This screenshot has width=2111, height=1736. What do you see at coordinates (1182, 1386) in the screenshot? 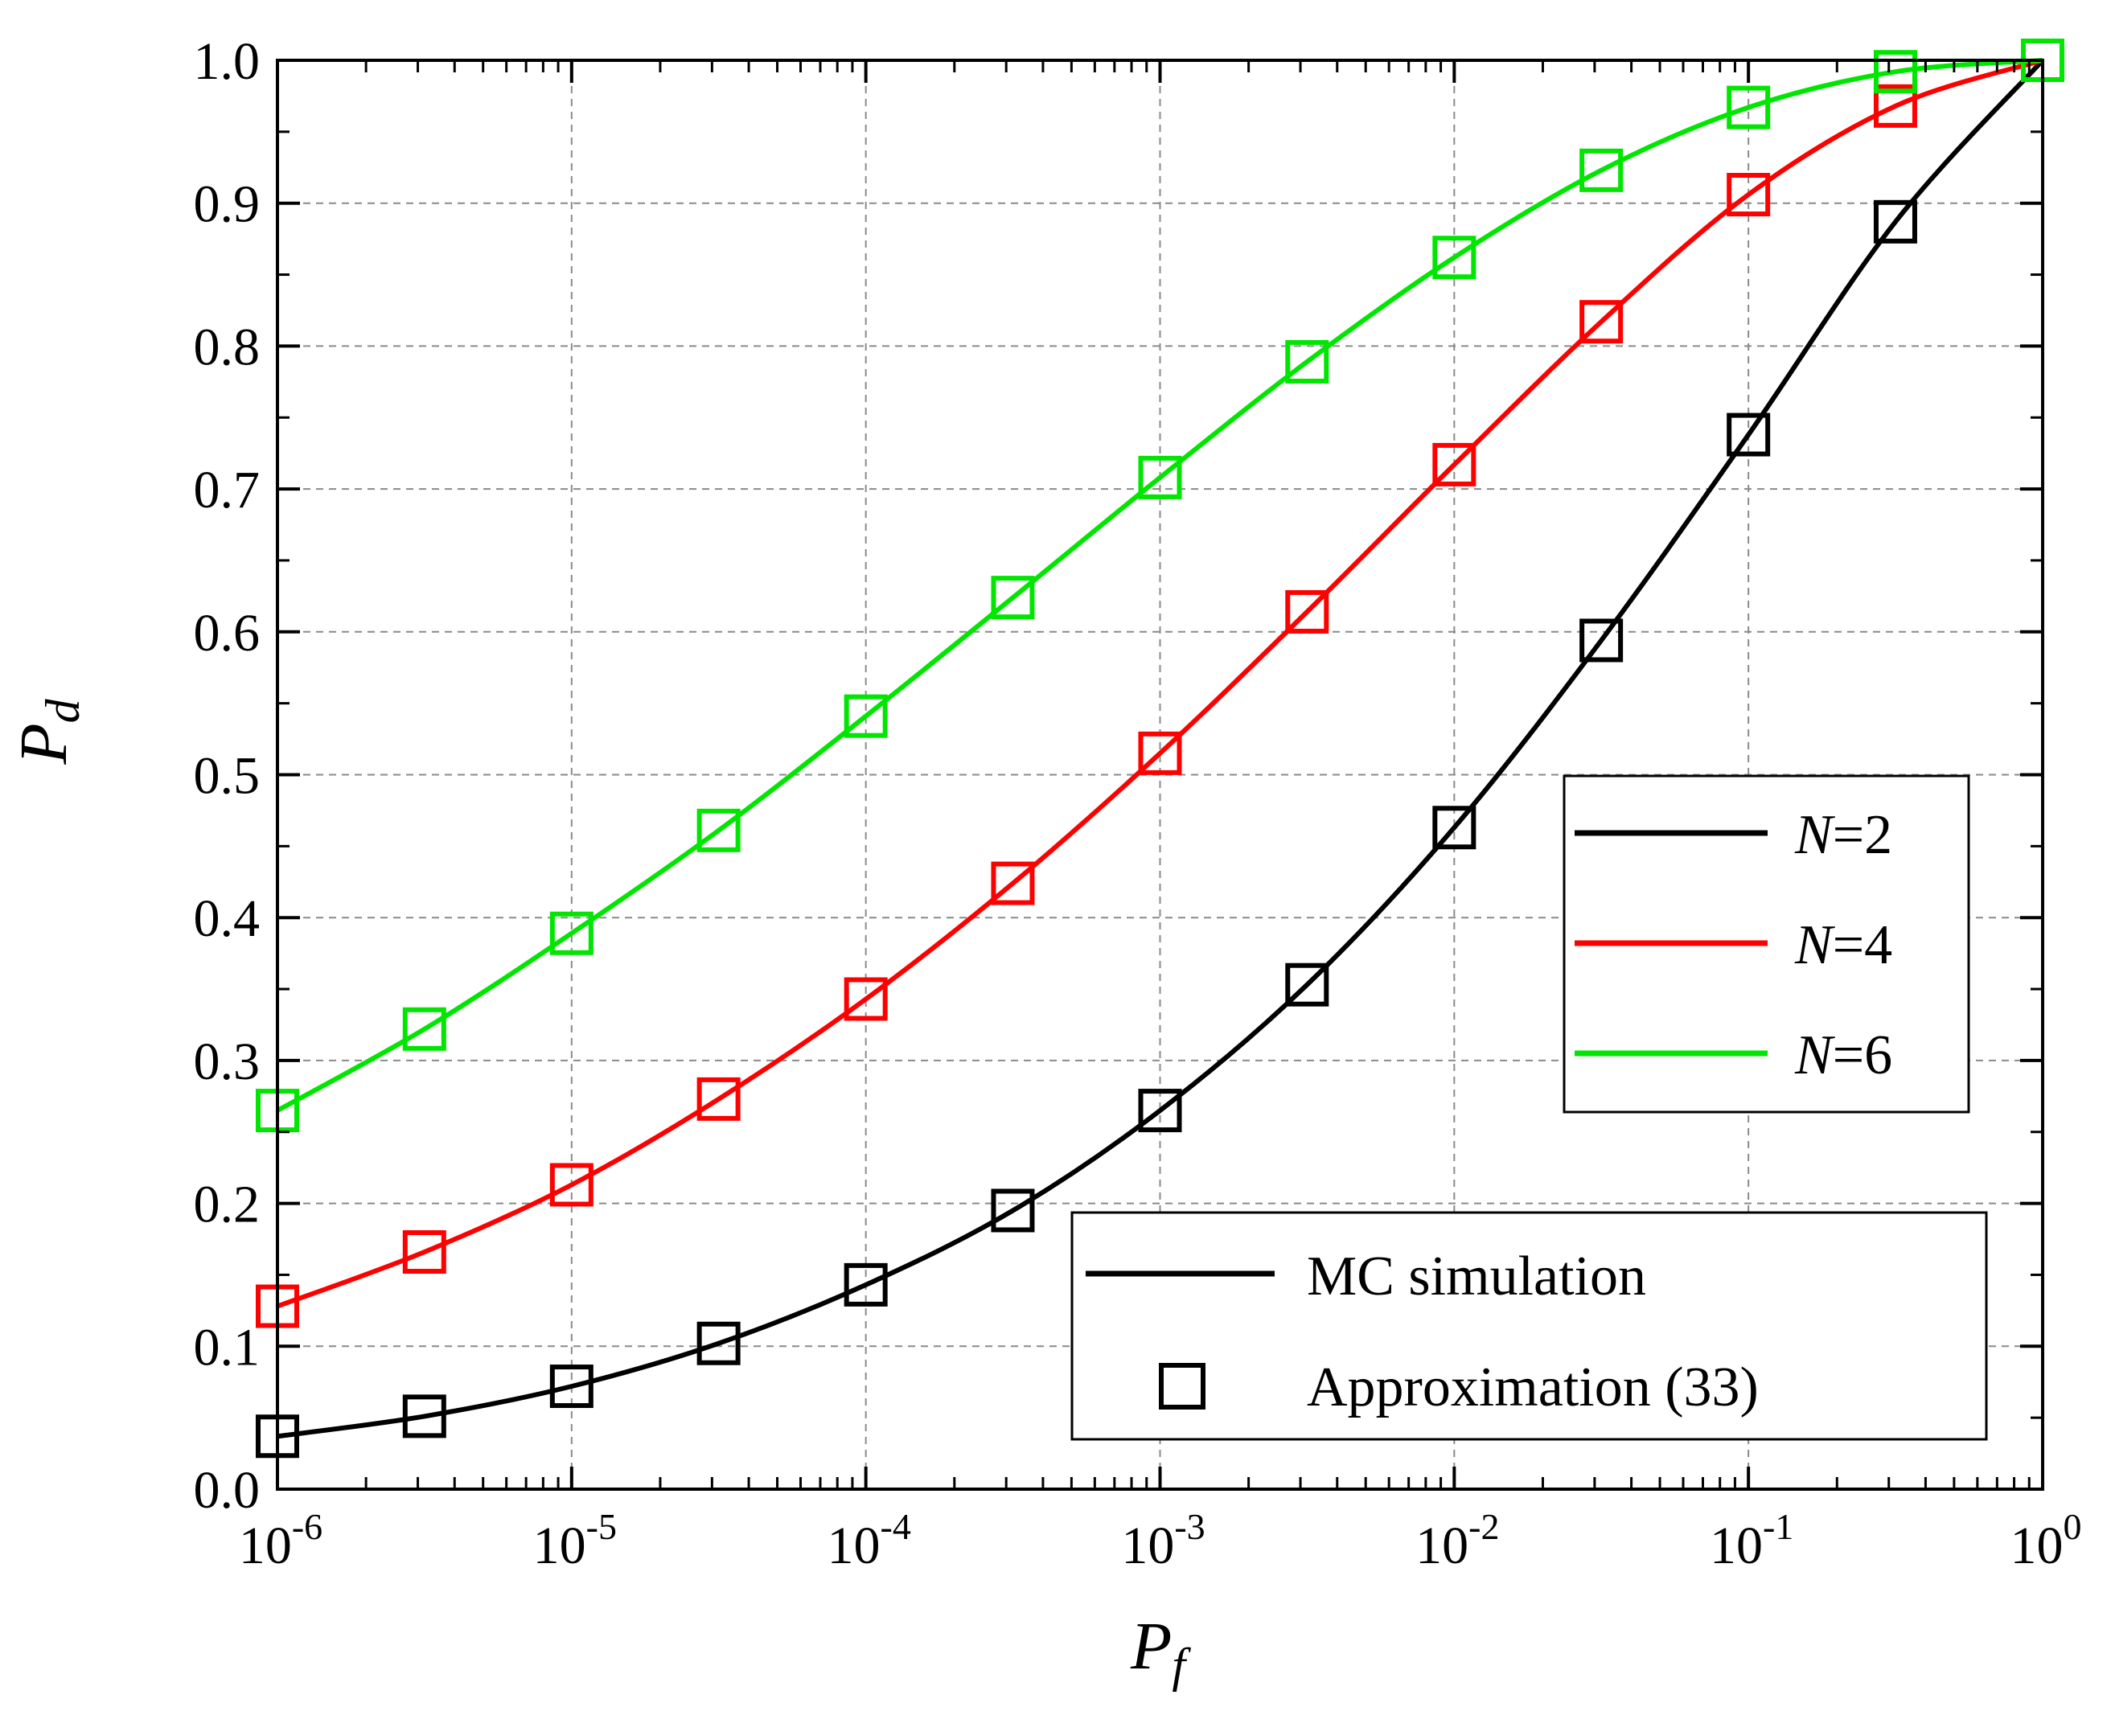
I see `legend-approx-marker-sample` at bounding box center [1182, 1386].